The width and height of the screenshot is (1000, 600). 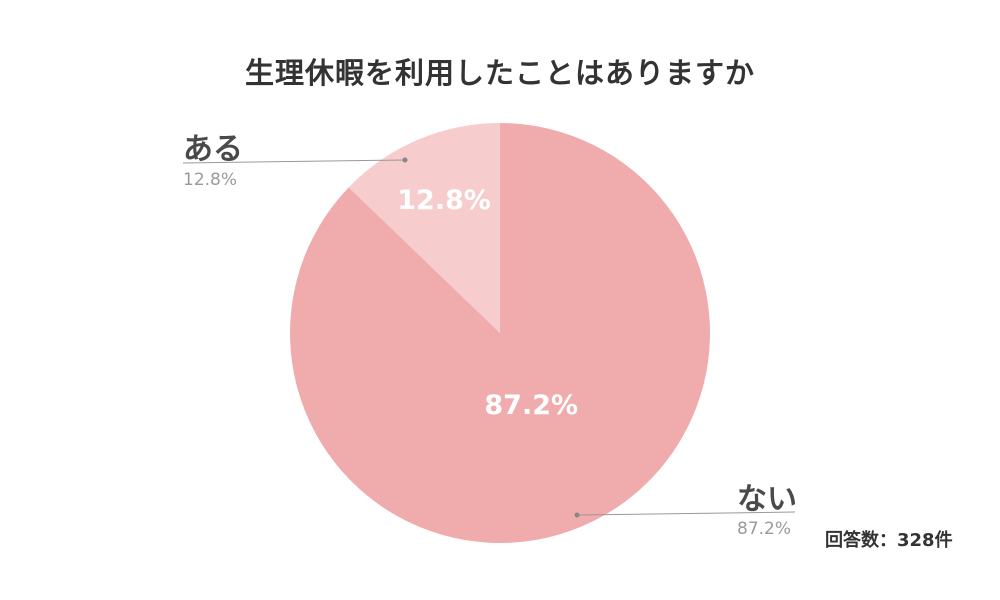 What do you see at coordinates (767, 499) in the screenshot?
I see `callout-label-nai: ない` at bounding box center [767, 499].